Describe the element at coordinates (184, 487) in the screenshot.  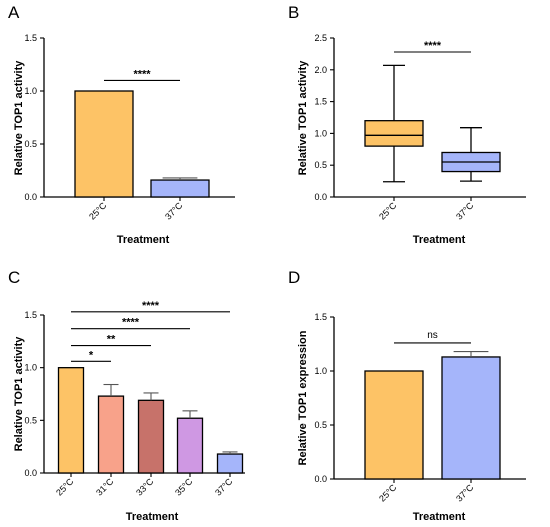
I see `x-tick-label: 35°C` at that location.